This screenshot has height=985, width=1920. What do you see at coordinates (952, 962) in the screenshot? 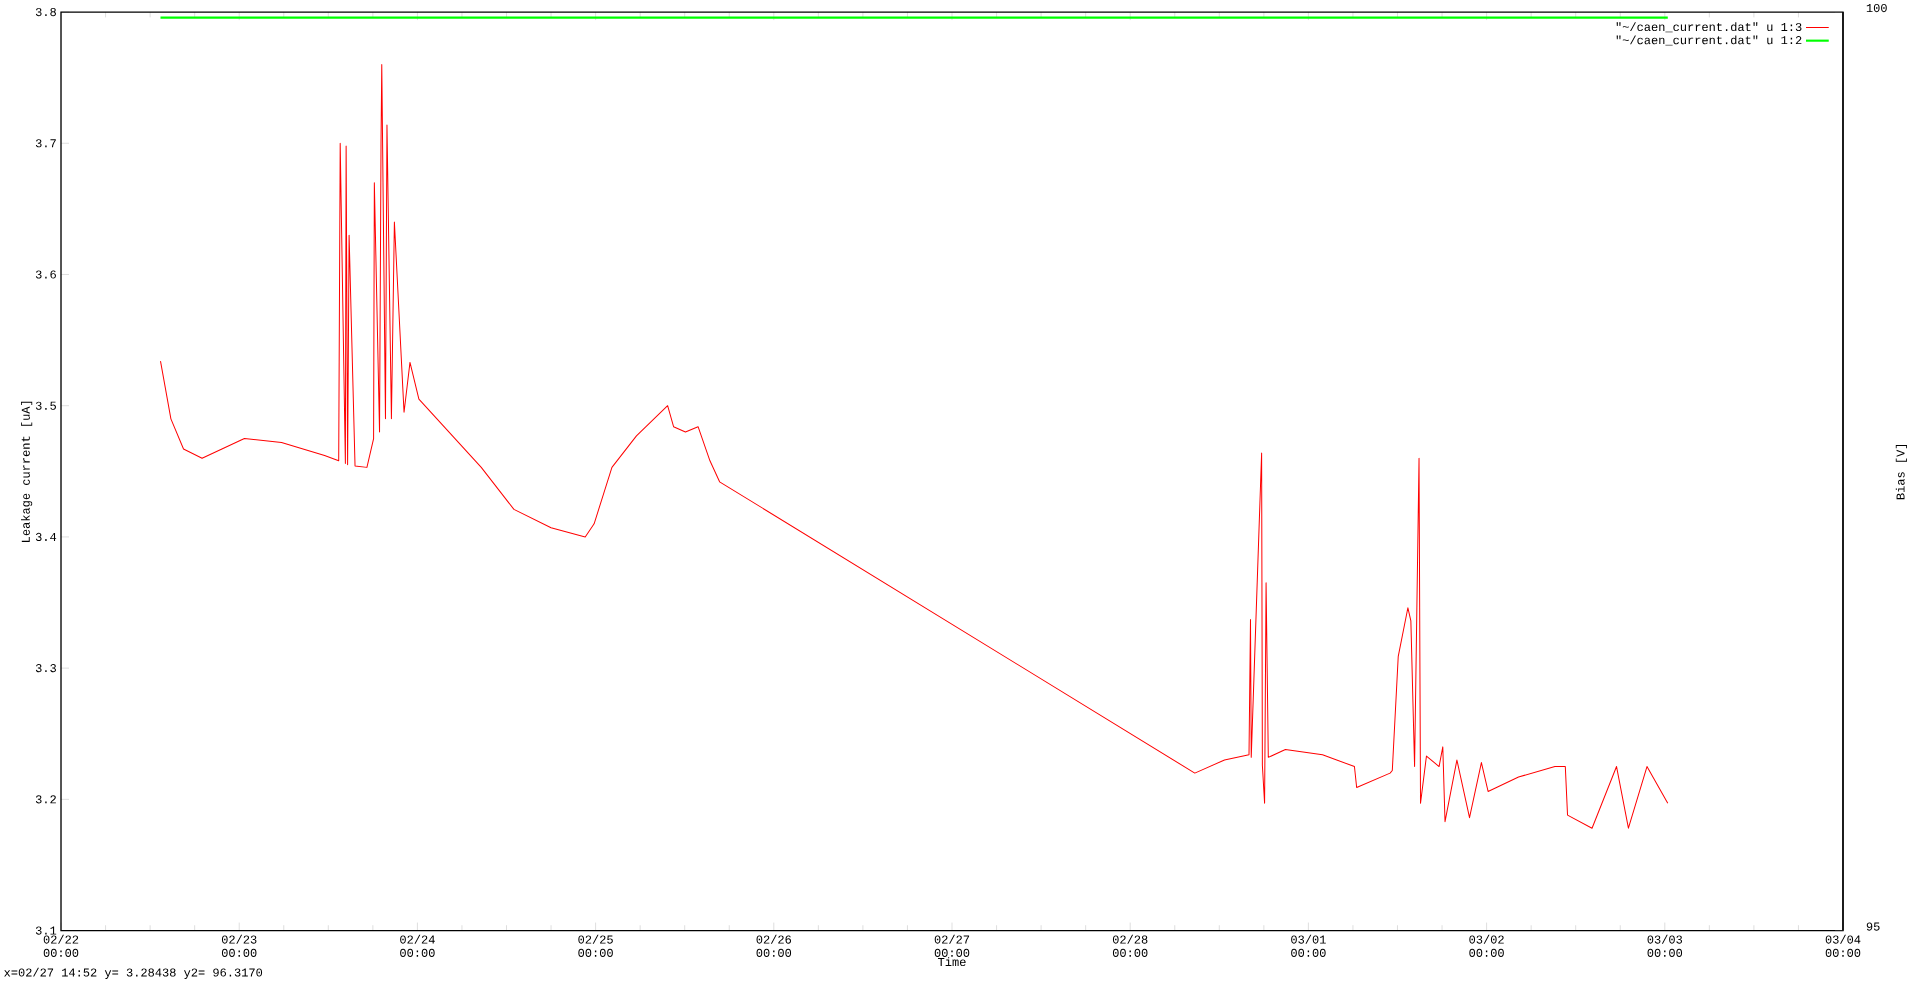
I see `x-axis-title: Time` at bounding box center [952, 962].